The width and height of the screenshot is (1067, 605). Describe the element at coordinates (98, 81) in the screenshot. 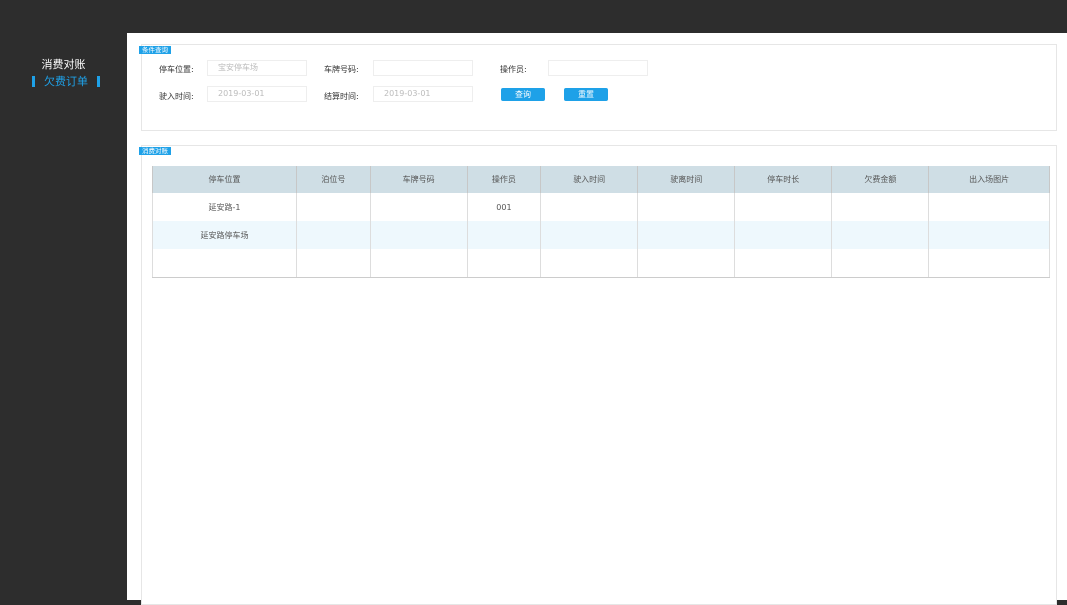

I see `active-indicator-right` at that location.